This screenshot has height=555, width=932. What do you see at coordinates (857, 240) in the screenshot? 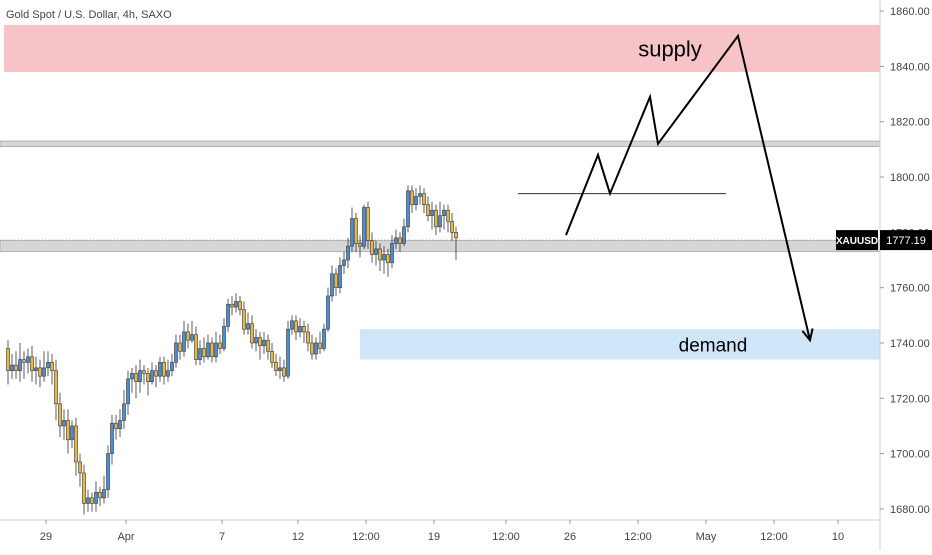
I see `symbol-tag` at bounding box center [857, 240].